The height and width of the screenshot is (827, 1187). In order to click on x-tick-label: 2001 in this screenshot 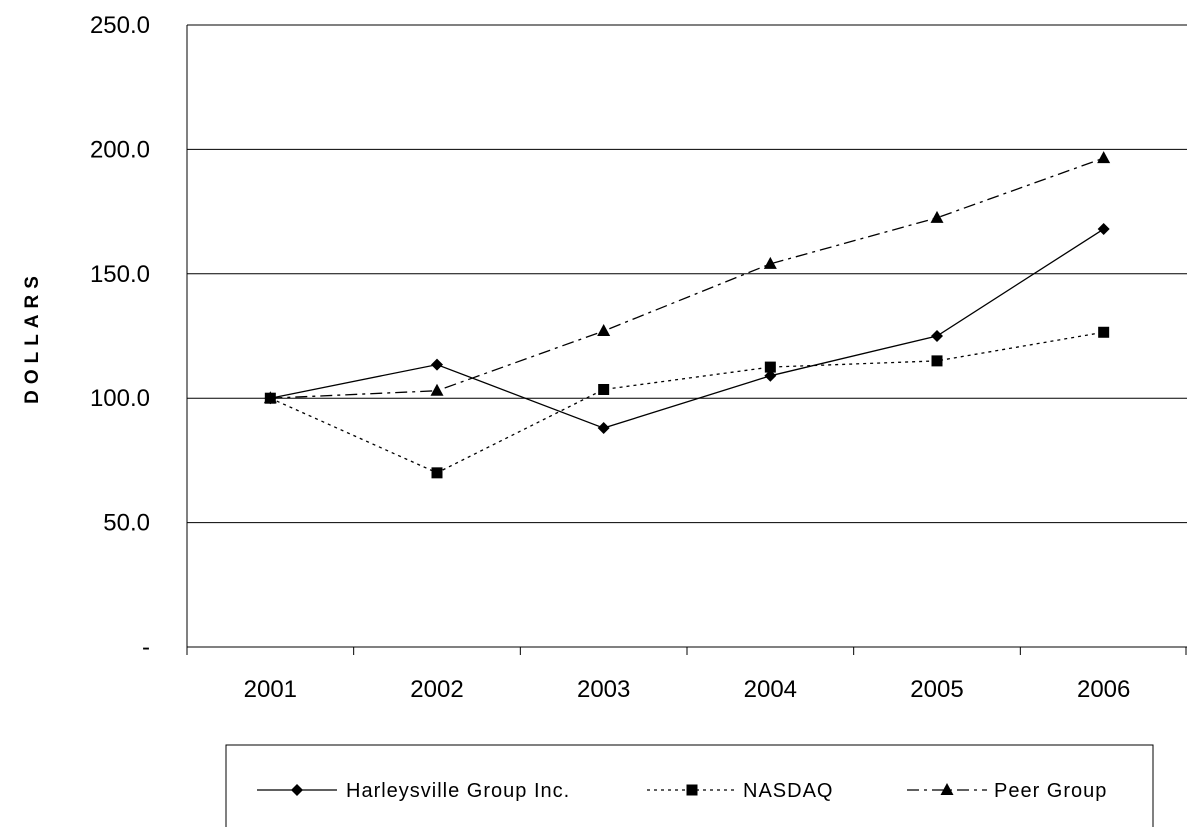, I will do `click(270, 689)`.